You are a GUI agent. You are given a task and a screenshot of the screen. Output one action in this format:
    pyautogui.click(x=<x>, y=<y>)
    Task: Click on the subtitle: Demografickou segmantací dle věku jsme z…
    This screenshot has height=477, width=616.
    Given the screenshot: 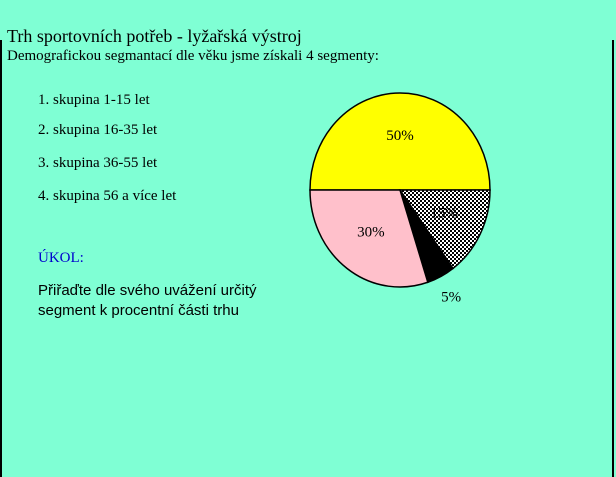 What is the action you would take?
    pyautogui.click(x=193, y=56)
    